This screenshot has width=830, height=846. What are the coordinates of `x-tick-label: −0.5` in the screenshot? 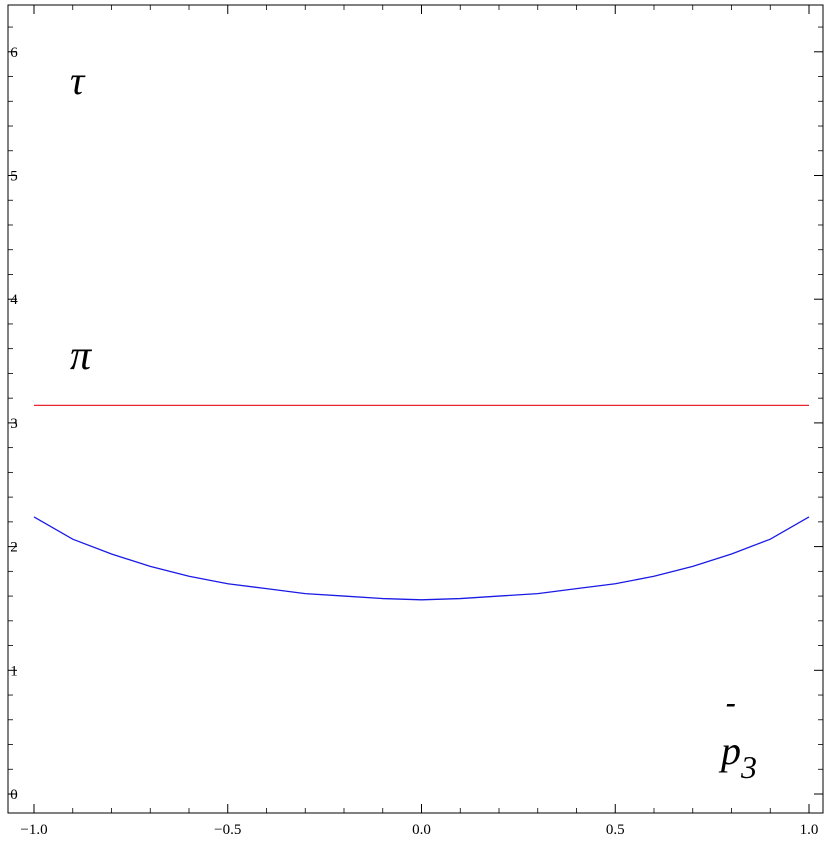 It's located at (227, 830).